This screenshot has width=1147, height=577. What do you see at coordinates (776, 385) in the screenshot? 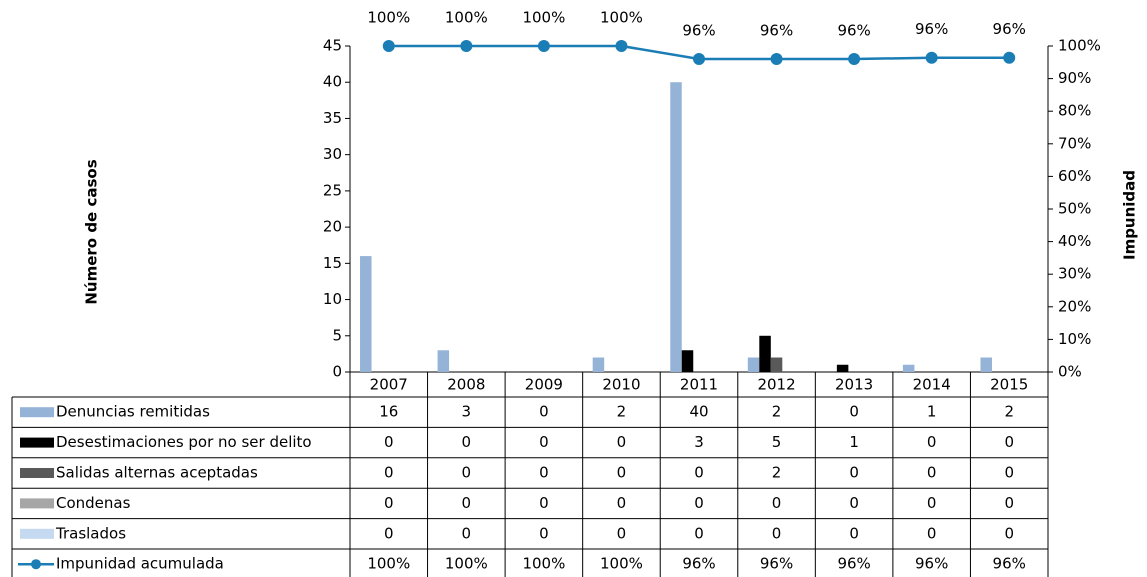
I see `x-tick-label: 2012` at bounding box center [776, 385].